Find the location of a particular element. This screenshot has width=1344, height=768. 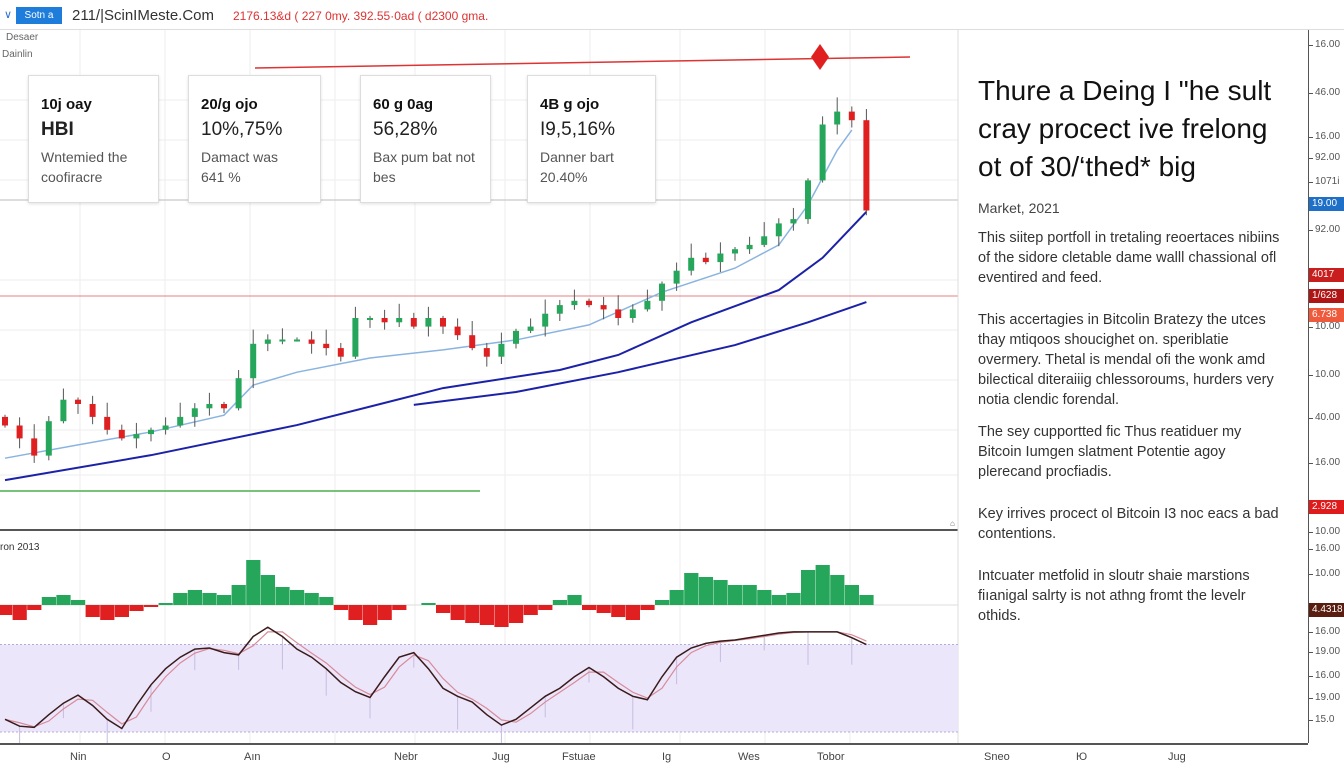

stat-card: 60 g 0ag 56,28% Bax pum bat not bes is located at coordinates (425, 139).